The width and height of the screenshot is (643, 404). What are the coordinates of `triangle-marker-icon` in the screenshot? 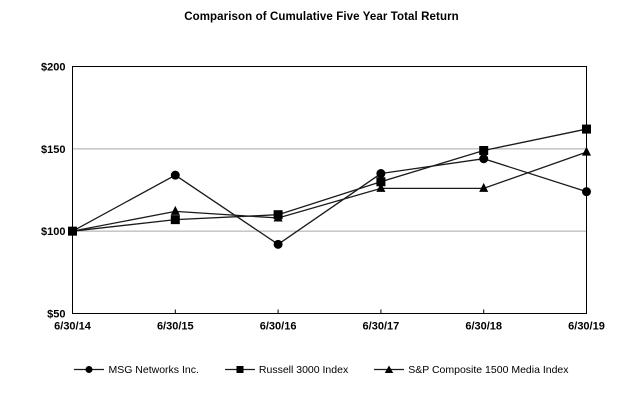 It's located at (389, 369).